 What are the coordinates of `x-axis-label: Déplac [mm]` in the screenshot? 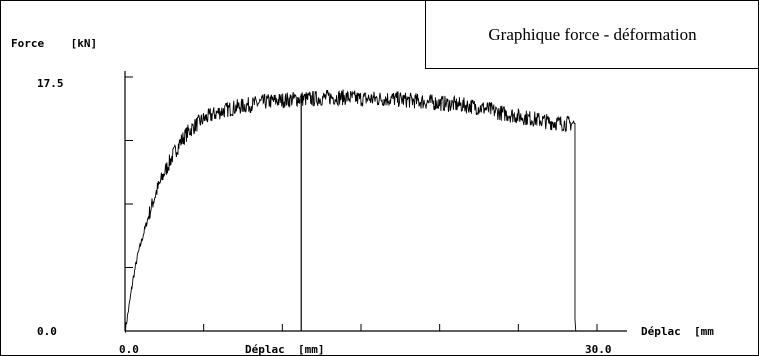 It's located at (284, 349).